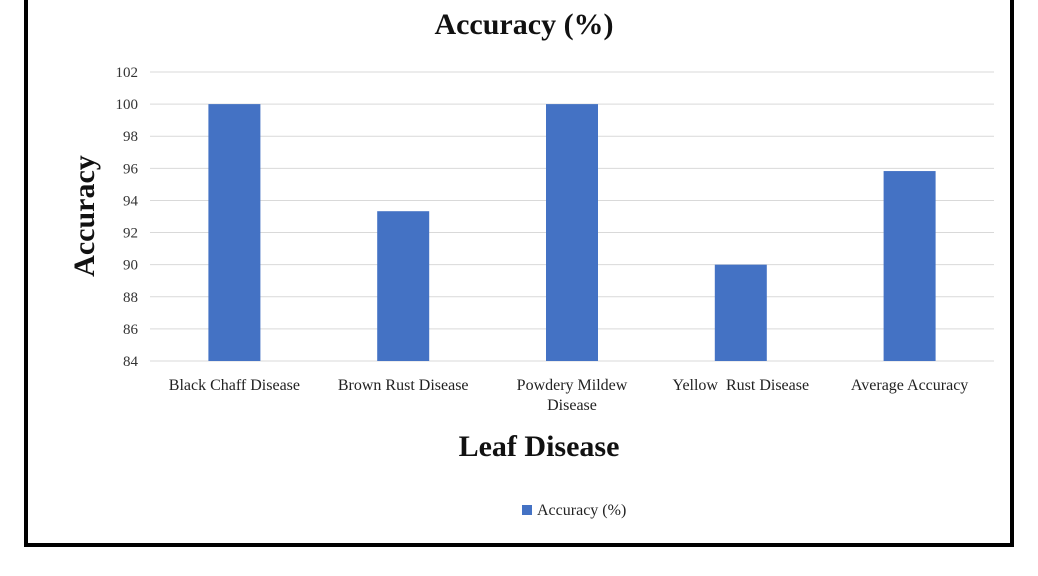  I want to click on y-tick-label: 100, so click(127, 105).